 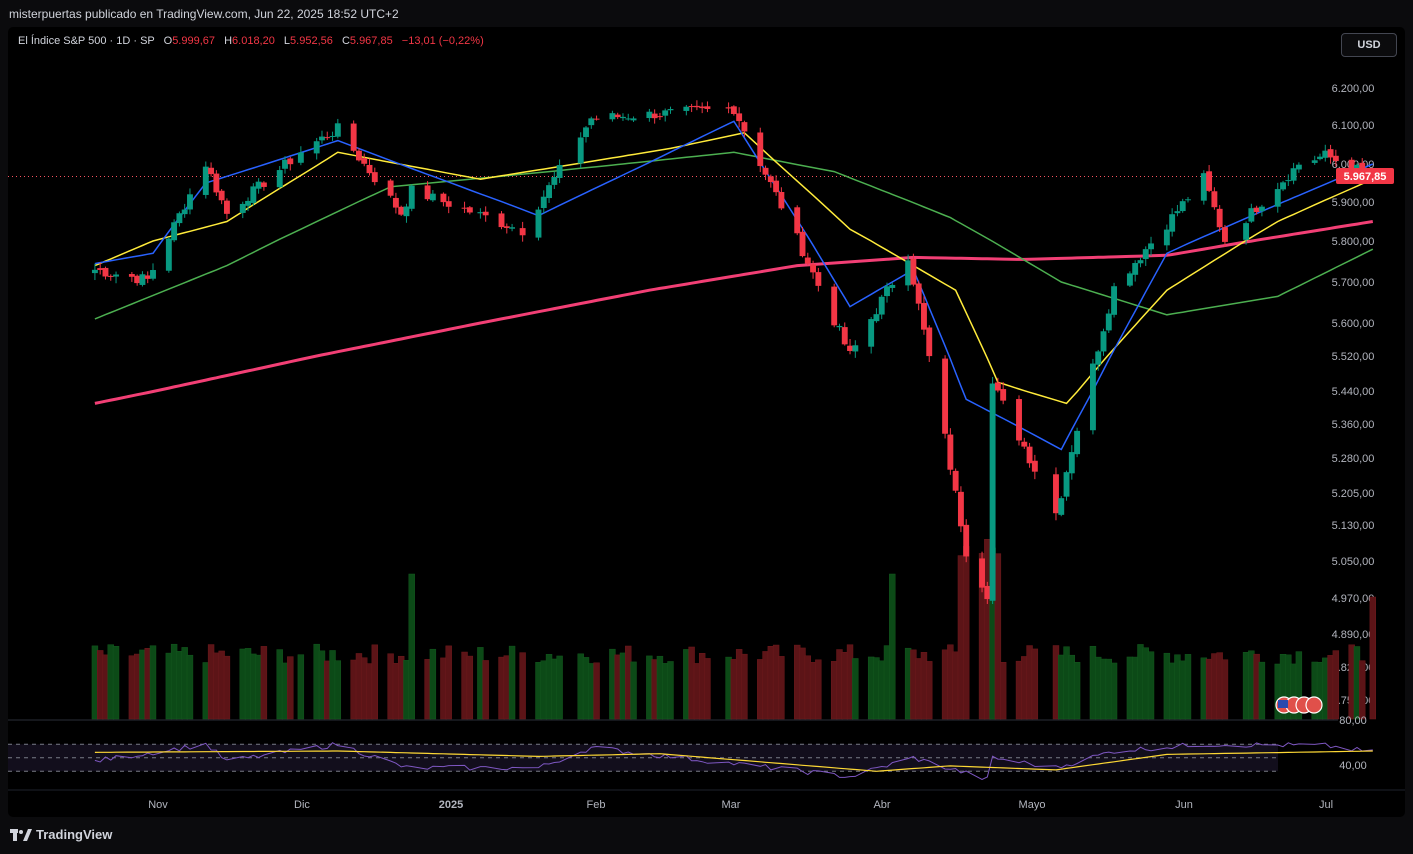 I want to click on last-price-badge: 5.967,85, so click(x=1365, y=176).